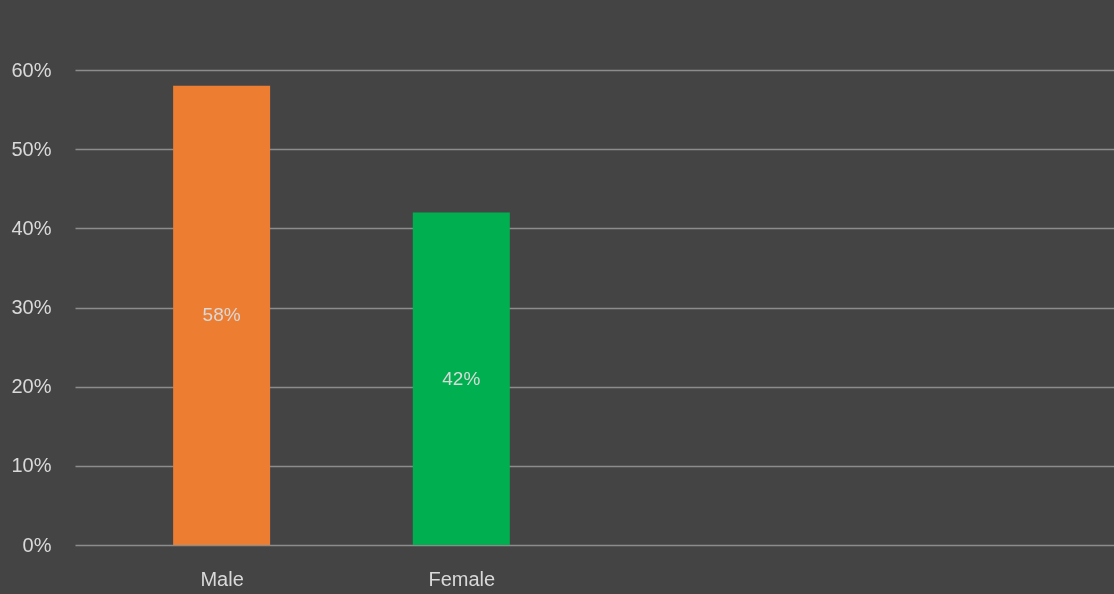  What do you see at coordinates (222, 578) in the screenshot?
I see `x-tick-label: Male` at bounding box center [222, 578].